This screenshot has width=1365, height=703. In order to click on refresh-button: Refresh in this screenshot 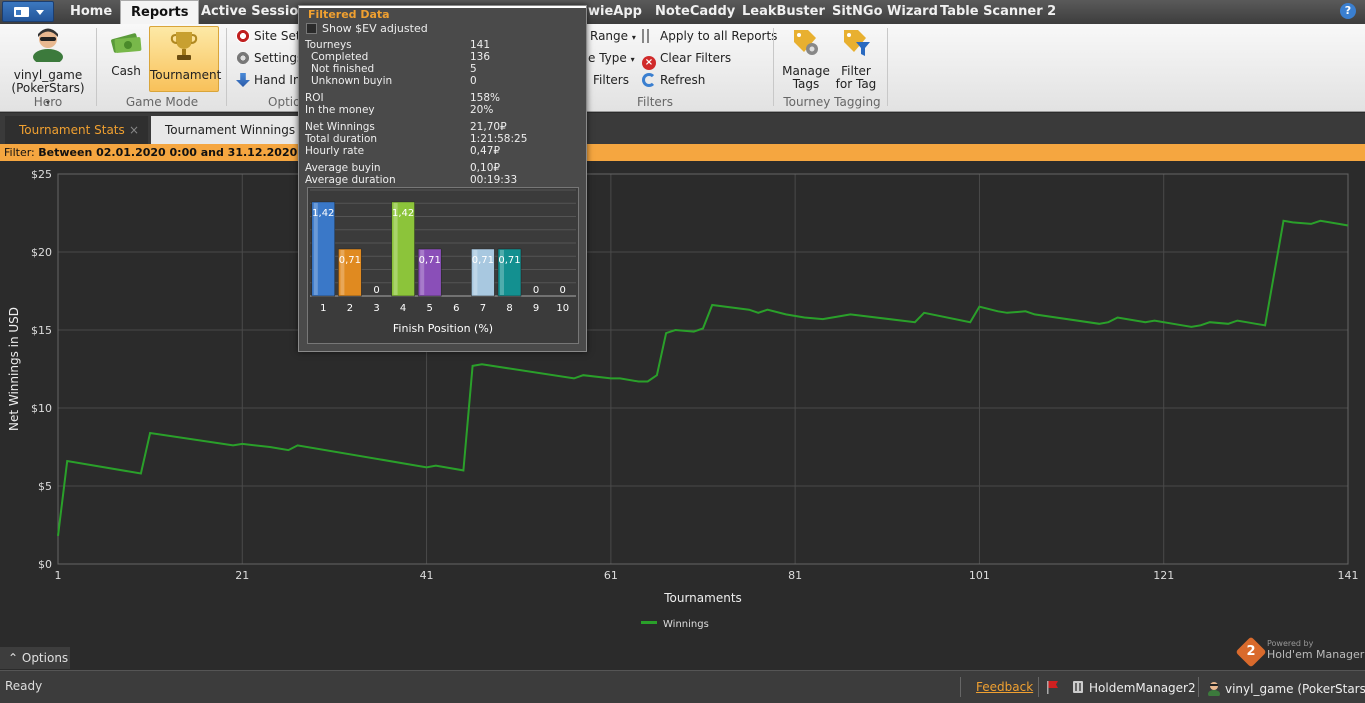, I will do `click(673, 80)`.